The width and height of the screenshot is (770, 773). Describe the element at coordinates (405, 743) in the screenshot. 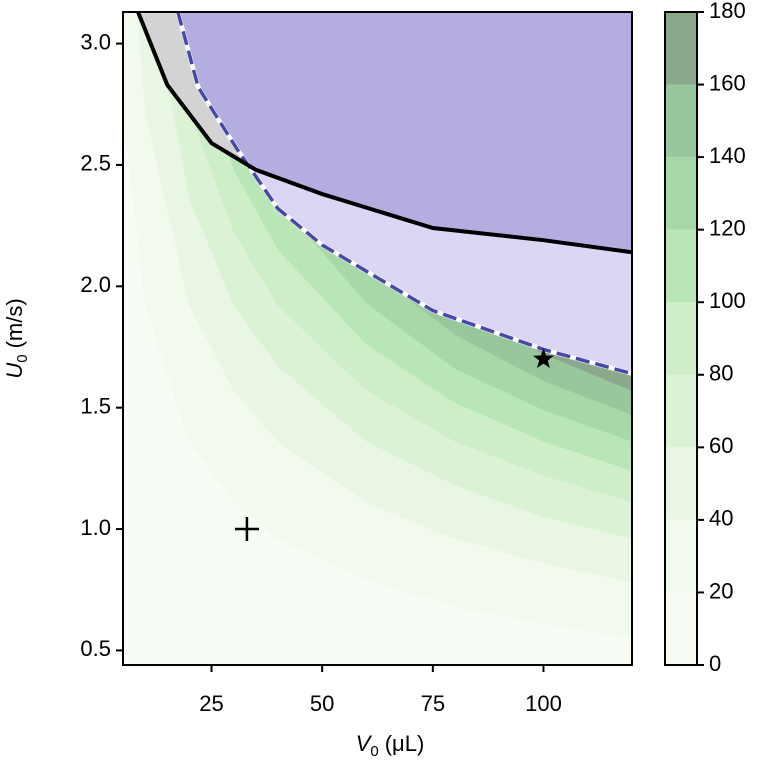

I see `x-axis-label-unit: (μL)` at that location.